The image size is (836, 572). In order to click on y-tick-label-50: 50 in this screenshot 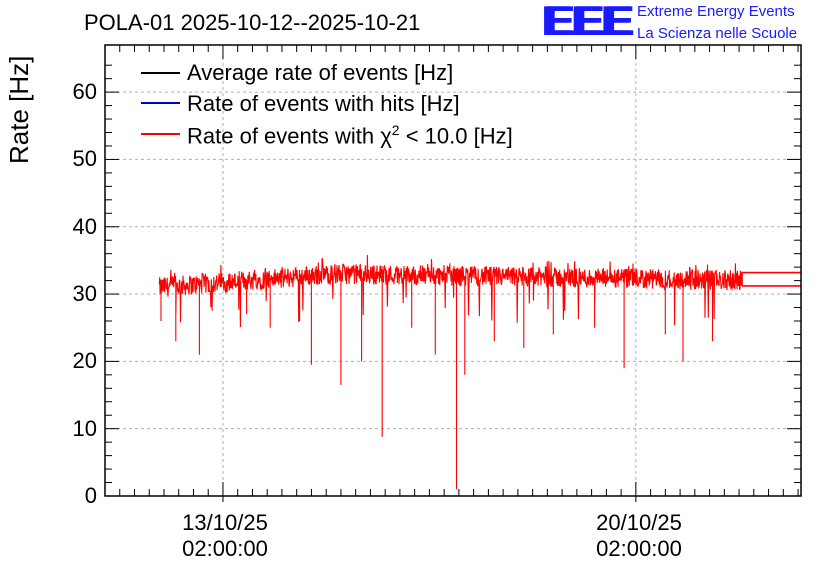, I will do `click(84, 159)`.